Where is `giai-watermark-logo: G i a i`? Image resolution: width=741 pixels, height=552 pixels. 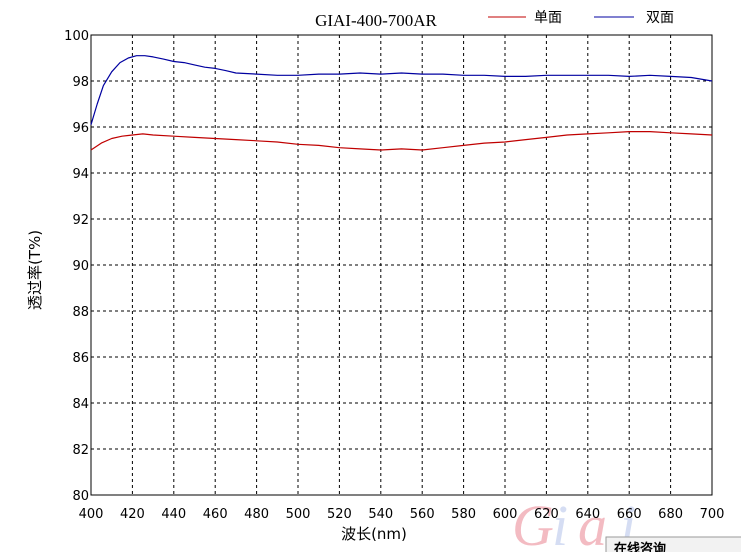 giai-watermark-logo: G i a i is located at coordinates (574, 522).